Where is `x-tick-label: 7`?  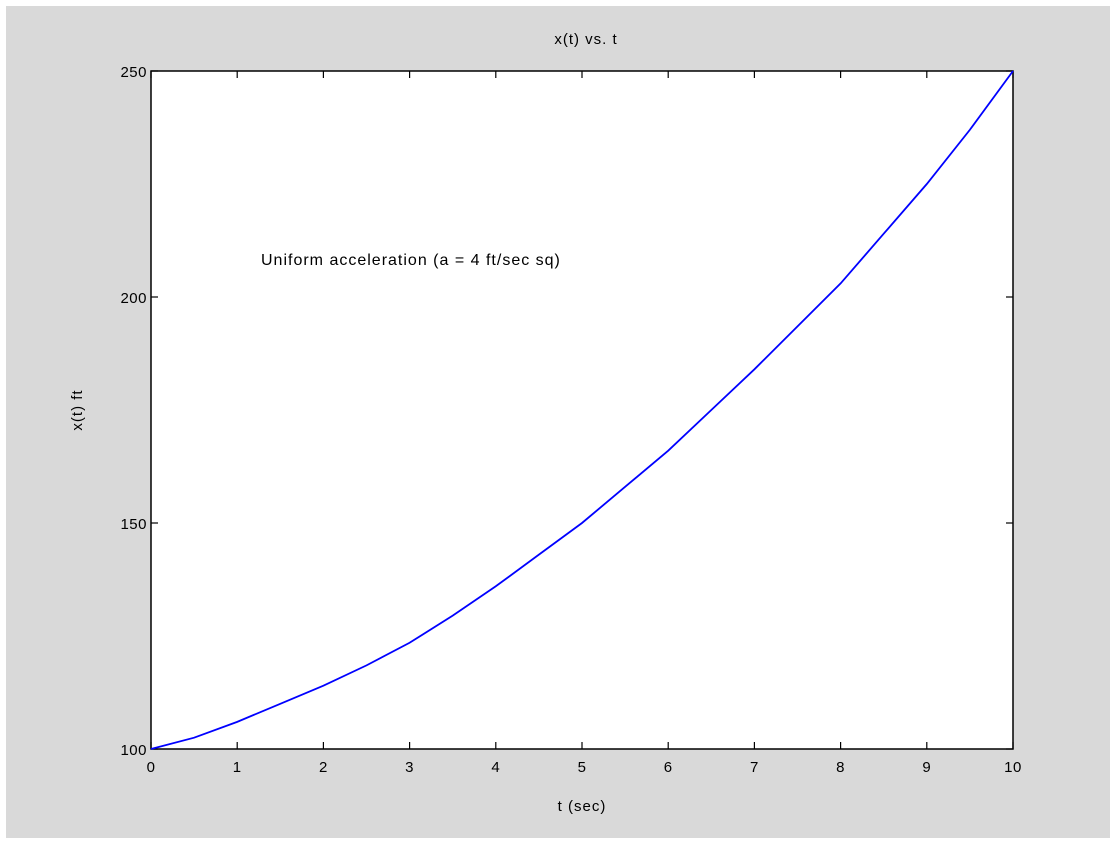
x-tick-label: 7 is located at coordinates (754, 767).